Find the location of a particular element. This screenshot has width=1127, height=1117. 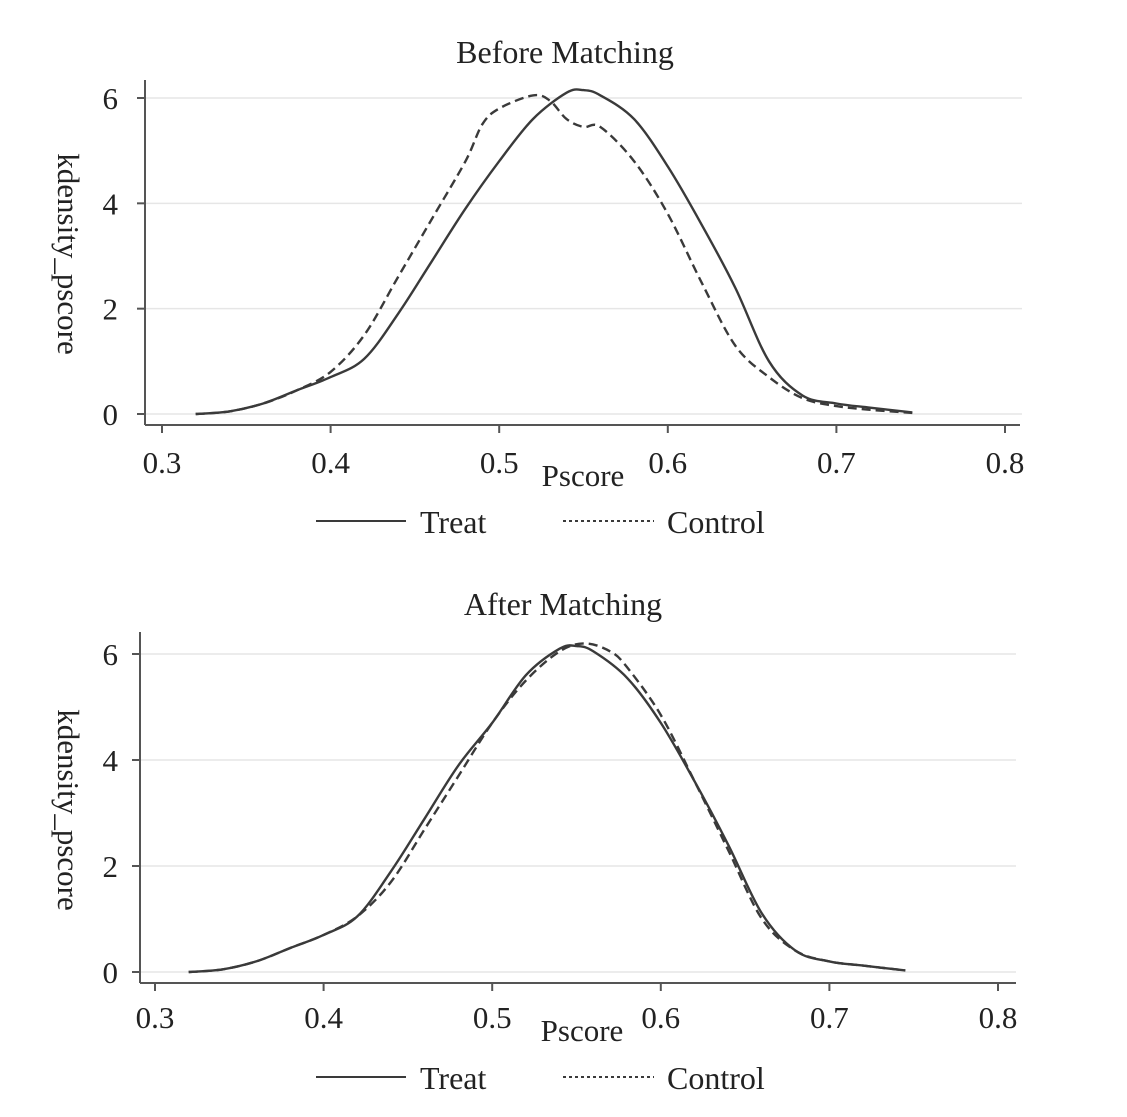

chart-title: Before Matching is located at coordinates (565, 52).